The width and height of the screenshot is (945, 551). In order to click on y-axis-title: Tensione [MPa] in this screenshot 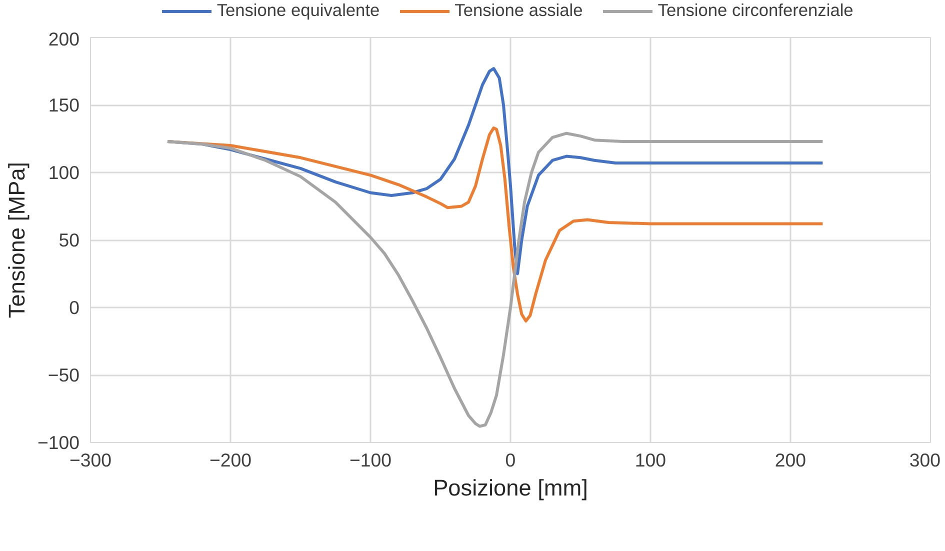, I will do `click(16, 240)`.